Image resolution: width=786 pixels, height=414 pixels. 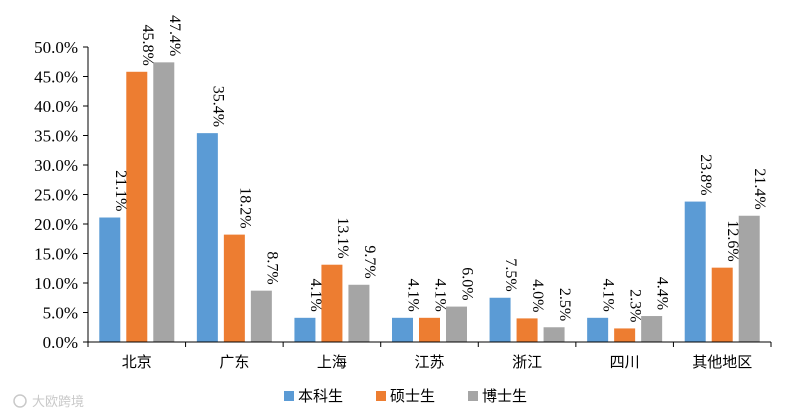 I want to click on x-tick-label: 其他地区, so click(x=722, y=362).